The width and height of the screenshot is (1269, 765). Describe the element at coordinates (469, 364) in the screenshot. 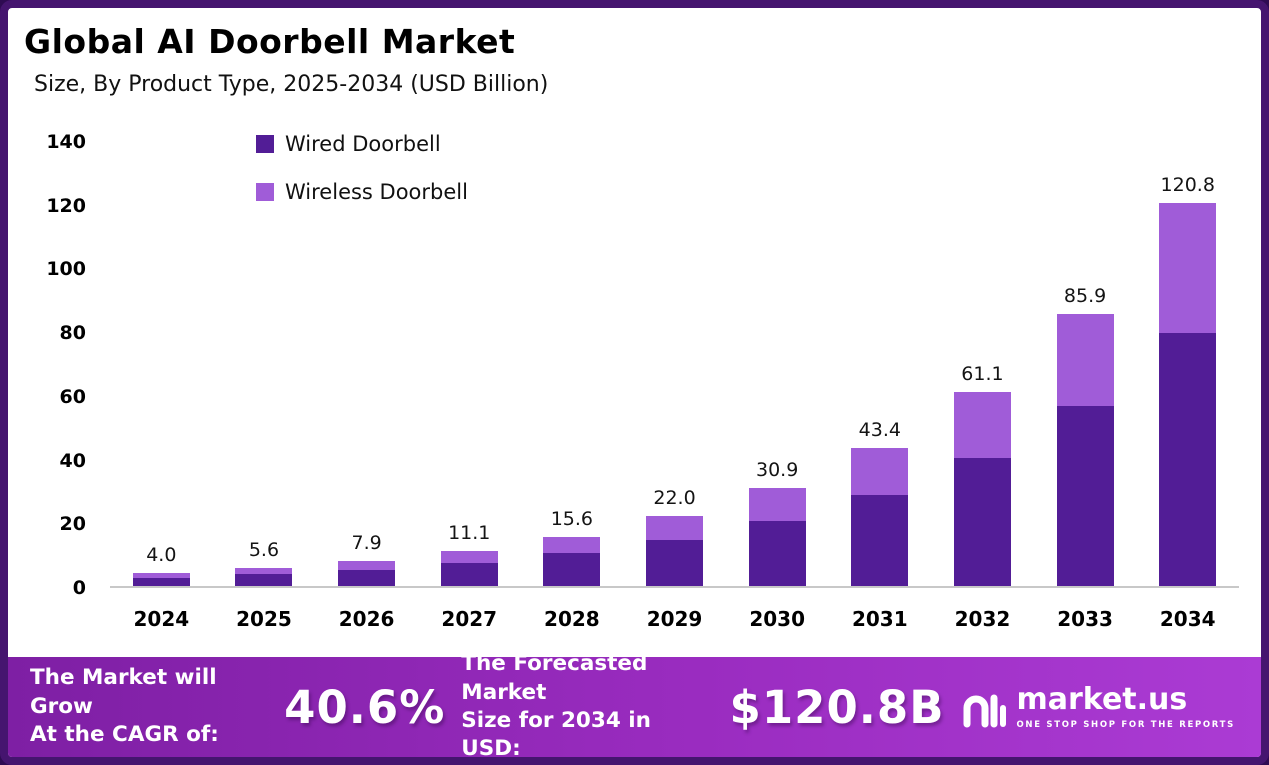

I see `bar-group: 11.1` at that location.